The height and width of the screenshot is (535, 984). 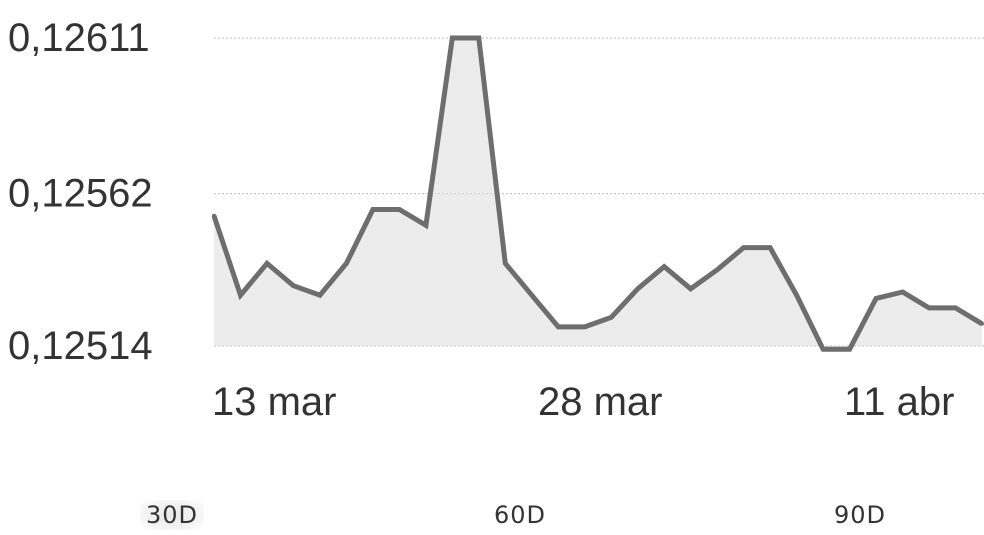 I want to click on x-tick-label: 28 mar, so click(x=600, y=402).